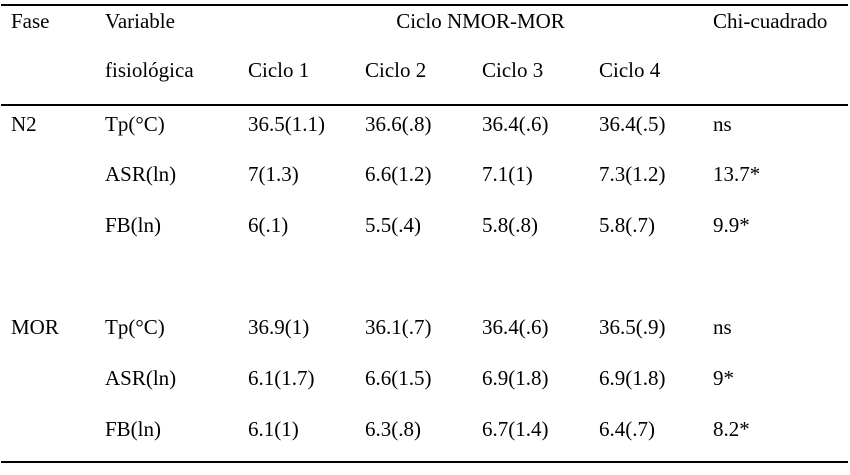  I want to click on value-cell: 36.4(.5), so click(632, 124).